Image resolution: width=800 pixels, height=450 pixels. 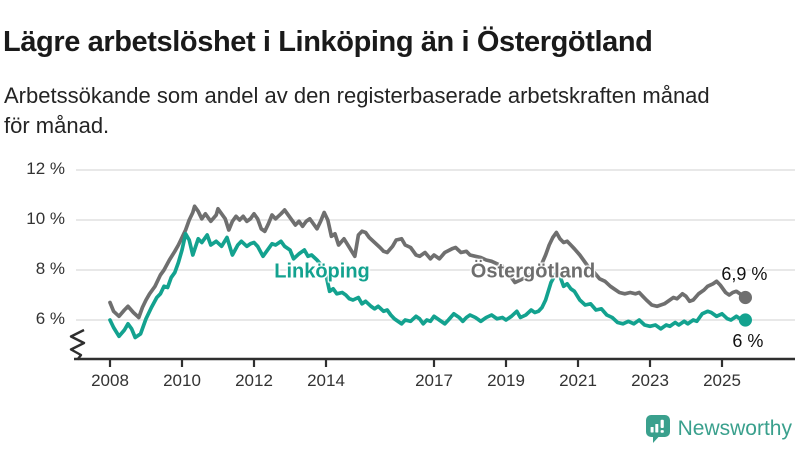 What do you see at coordinates (745, 320) in the screenshot?
I see `series-end-dot-linkoping` at bounding box center [745, 320].